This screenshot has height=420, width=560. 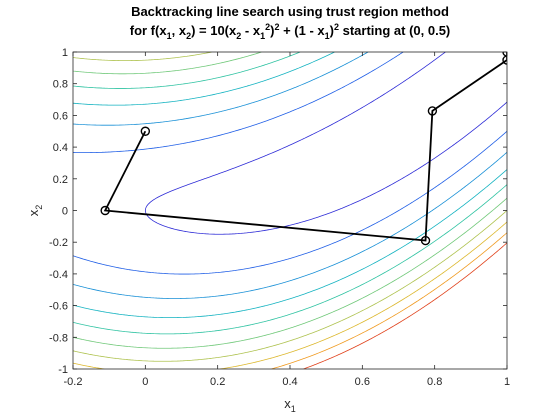 What do you see at coordinates (145, 382) in the screenshot?
I see `x-tick-label: 0` at bounding box center [145, 382].